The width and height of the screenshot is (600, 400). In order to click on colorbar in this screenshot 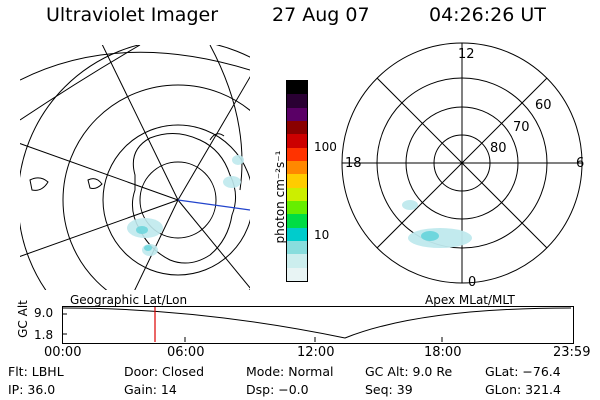, I will do `click(297, 181)`.